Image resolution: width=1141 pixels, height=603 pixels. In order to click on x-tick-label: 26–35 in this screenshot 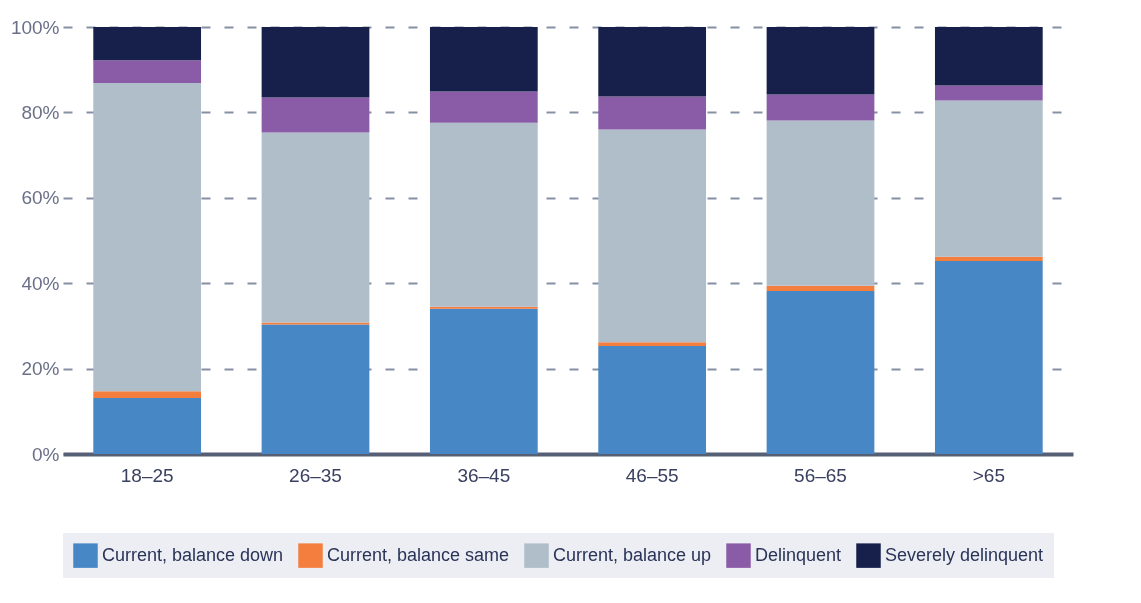, I will do `click(315, 475)`.